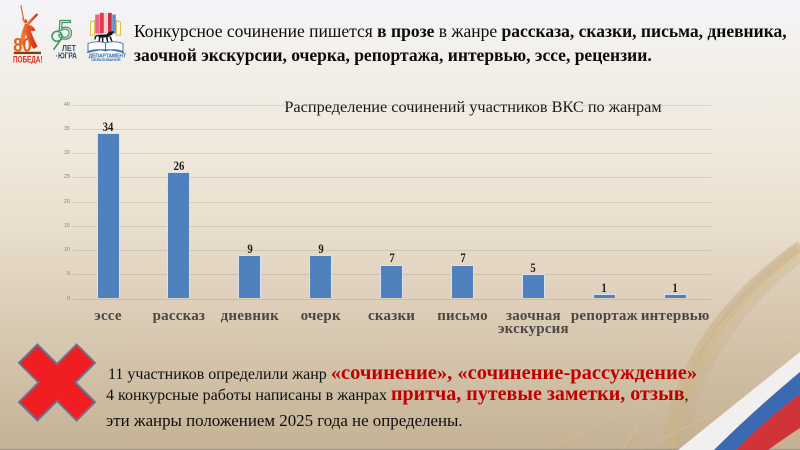 The width and height of the screenshot is (800, 450). What do you see at coordinates (66, 55) in the screenshot?
I see `svg-text: ·ЮГРА` at bounding box center [66, 55].